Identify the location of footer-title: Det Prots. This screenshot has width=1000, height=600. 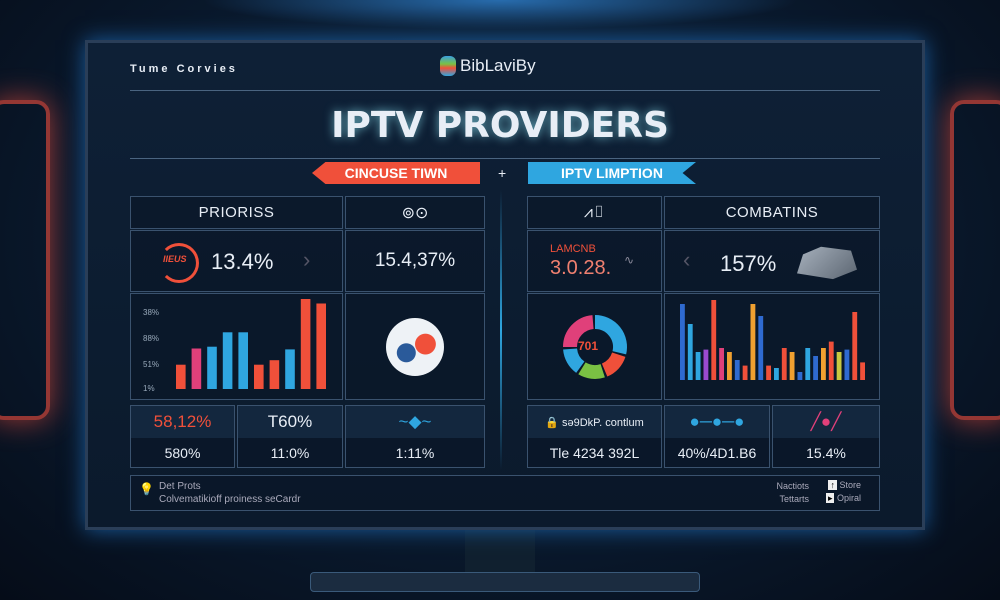
(180, 486).